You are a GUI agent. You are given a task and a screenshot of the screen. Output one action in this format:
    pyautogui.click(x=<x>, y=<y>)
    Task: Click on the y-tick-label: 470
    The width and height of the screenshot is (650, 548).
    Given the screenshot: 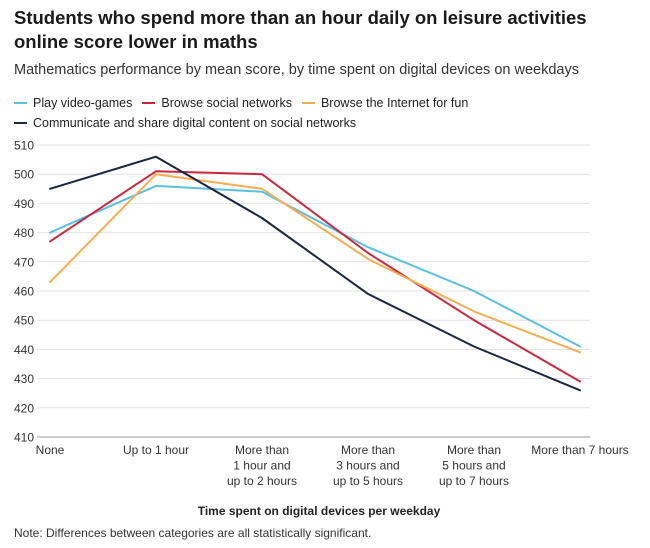 What is the action you would take?
    pyautogui.click(x=24, y=262)
    